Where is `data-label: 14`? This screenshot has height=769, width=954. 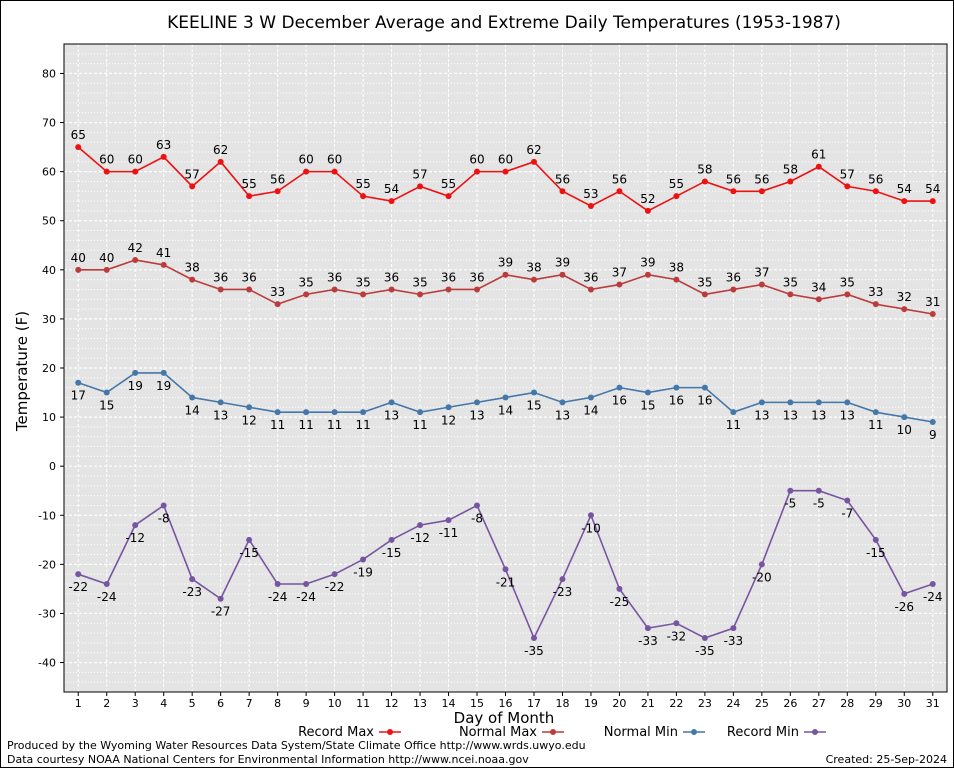
data-label: 14 is located at coordinates (505, 410).